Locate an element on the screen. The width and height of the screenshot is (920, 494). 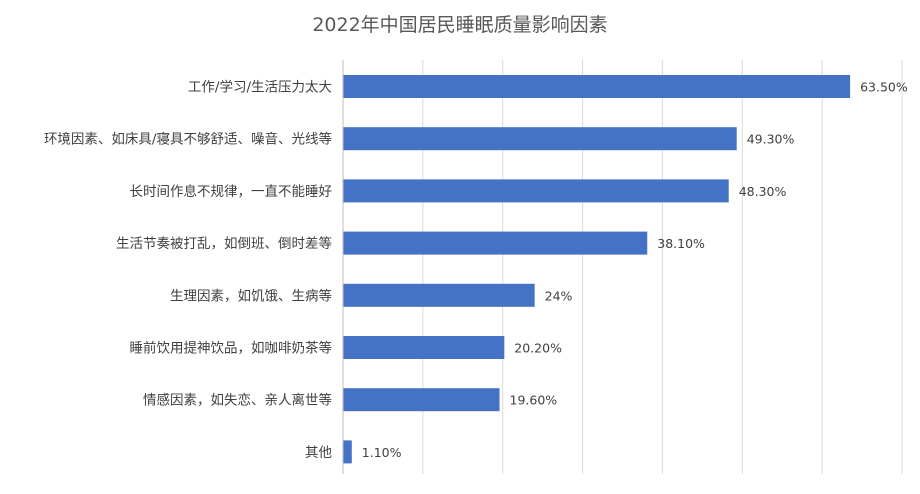
category-label: 工作/学习/生活压力太大 is located at coordinates (260, 88).